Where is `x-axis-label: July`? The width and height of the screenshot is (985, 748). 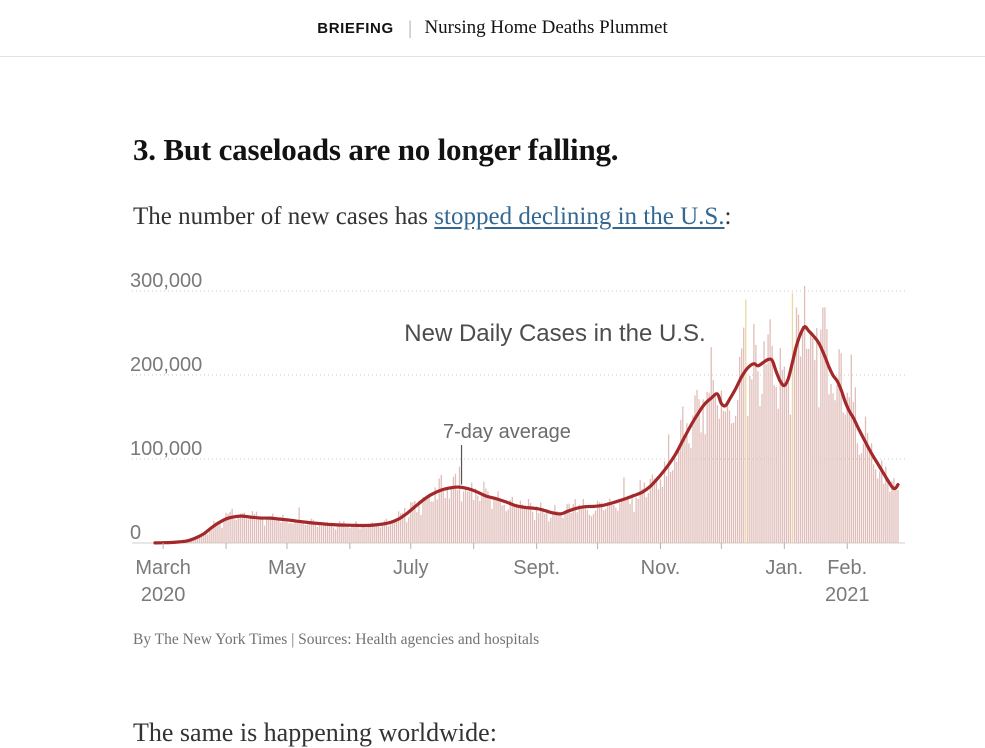
x-axis-label: July is located at coordinates (411, 568).